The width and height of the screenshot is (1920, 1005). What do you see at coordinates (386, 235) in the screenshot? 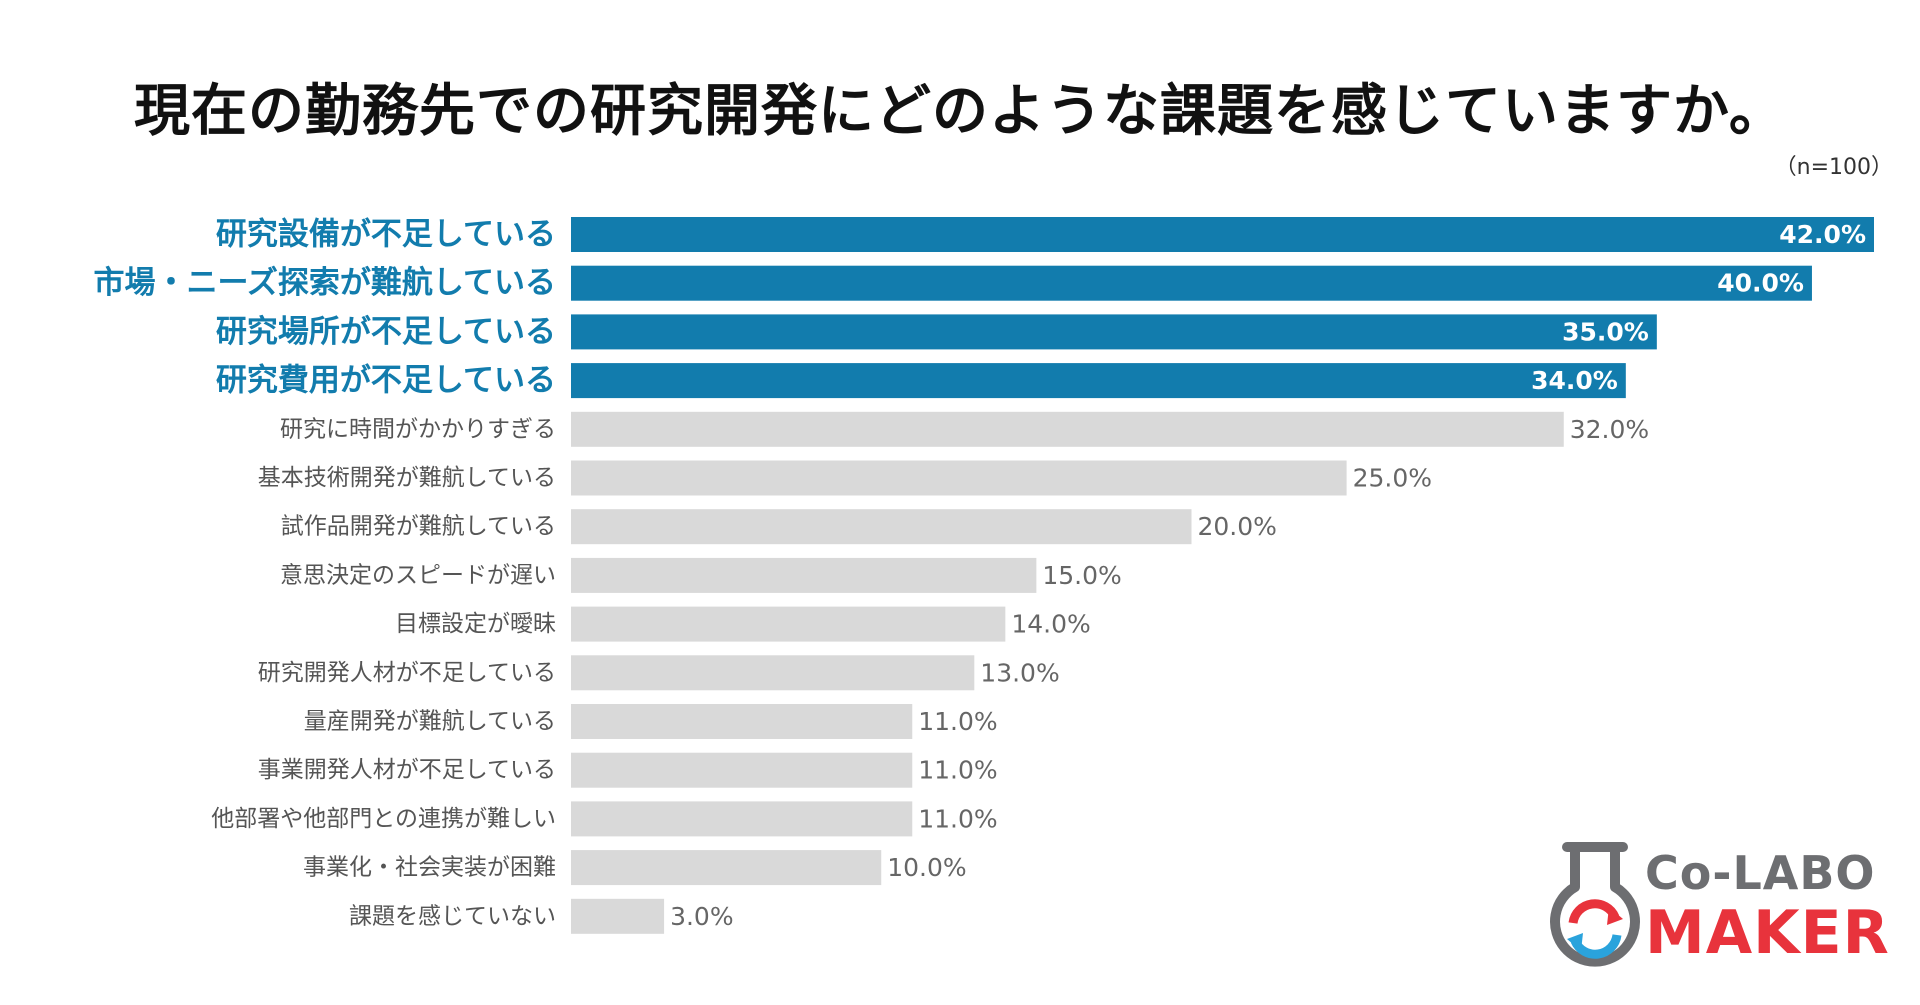
I see `category-label: 研究設備が不足している` at bounding box center [386, 235].